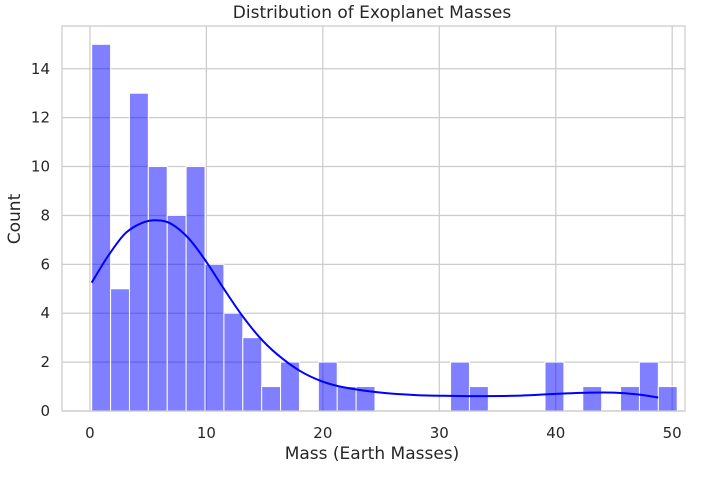  I want to click on y-tick-label: 0, so click(45, 411).